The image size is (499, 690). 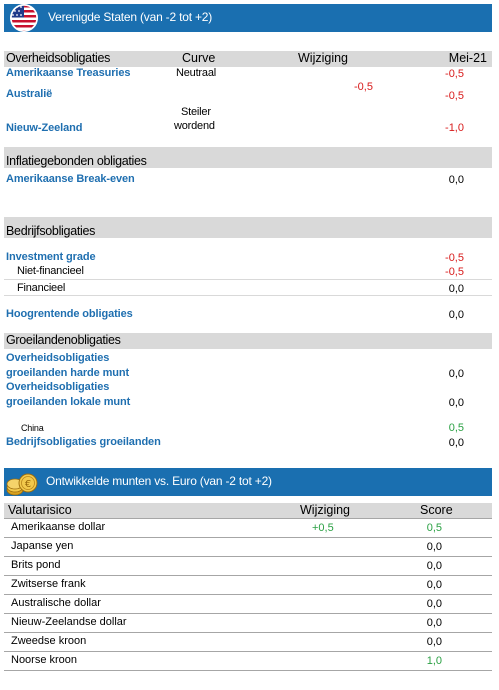 What do you see at coordinates (22, 484) in the screenshot?
I see `coins-icon: €` at bounding box center [22, 484].